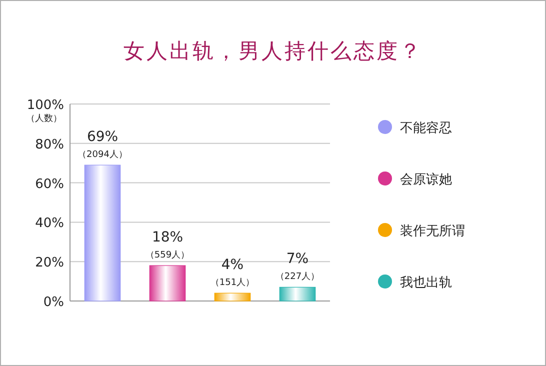 The image size is (546, 366). Describe the element at coordinates (44, 118) in the screenshot. I see `y-axis-title: （人数）` at that location.